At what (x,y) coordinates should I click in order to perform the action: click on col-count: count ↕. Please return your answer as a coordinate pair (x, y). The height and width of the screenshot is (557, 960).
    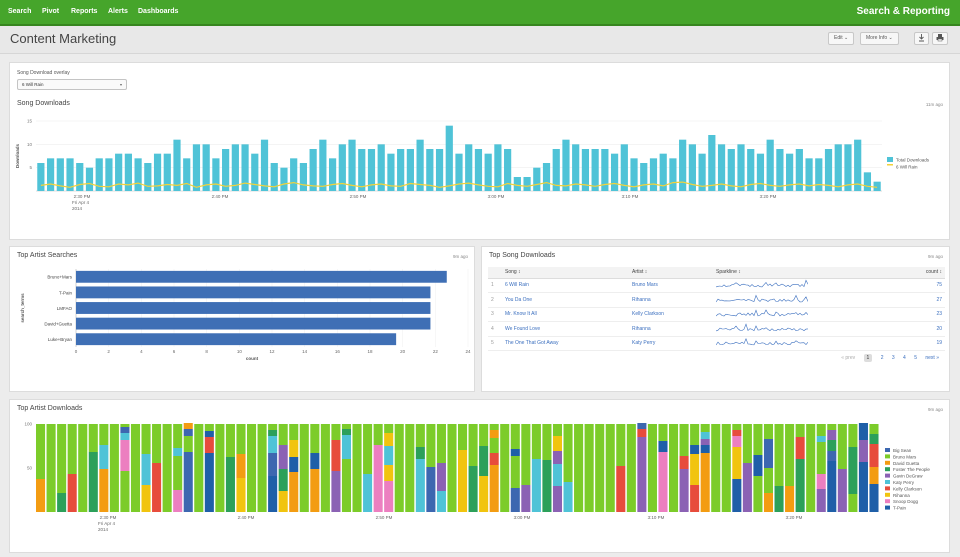
    Looking at the image, I should click on (920, 273).